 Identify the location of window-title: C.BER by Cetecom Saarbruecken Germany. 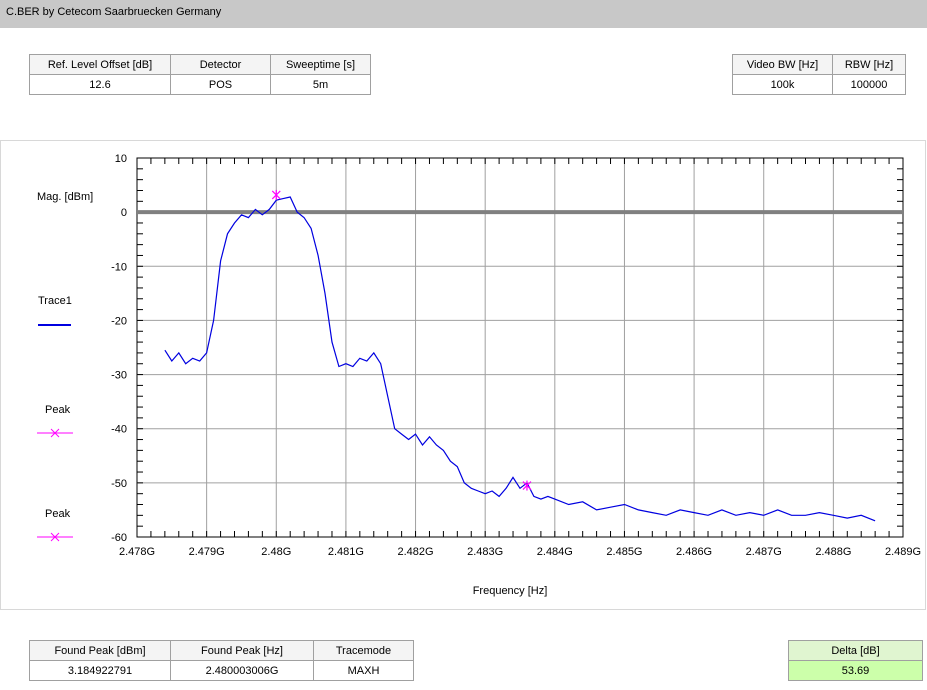
(463, 14).